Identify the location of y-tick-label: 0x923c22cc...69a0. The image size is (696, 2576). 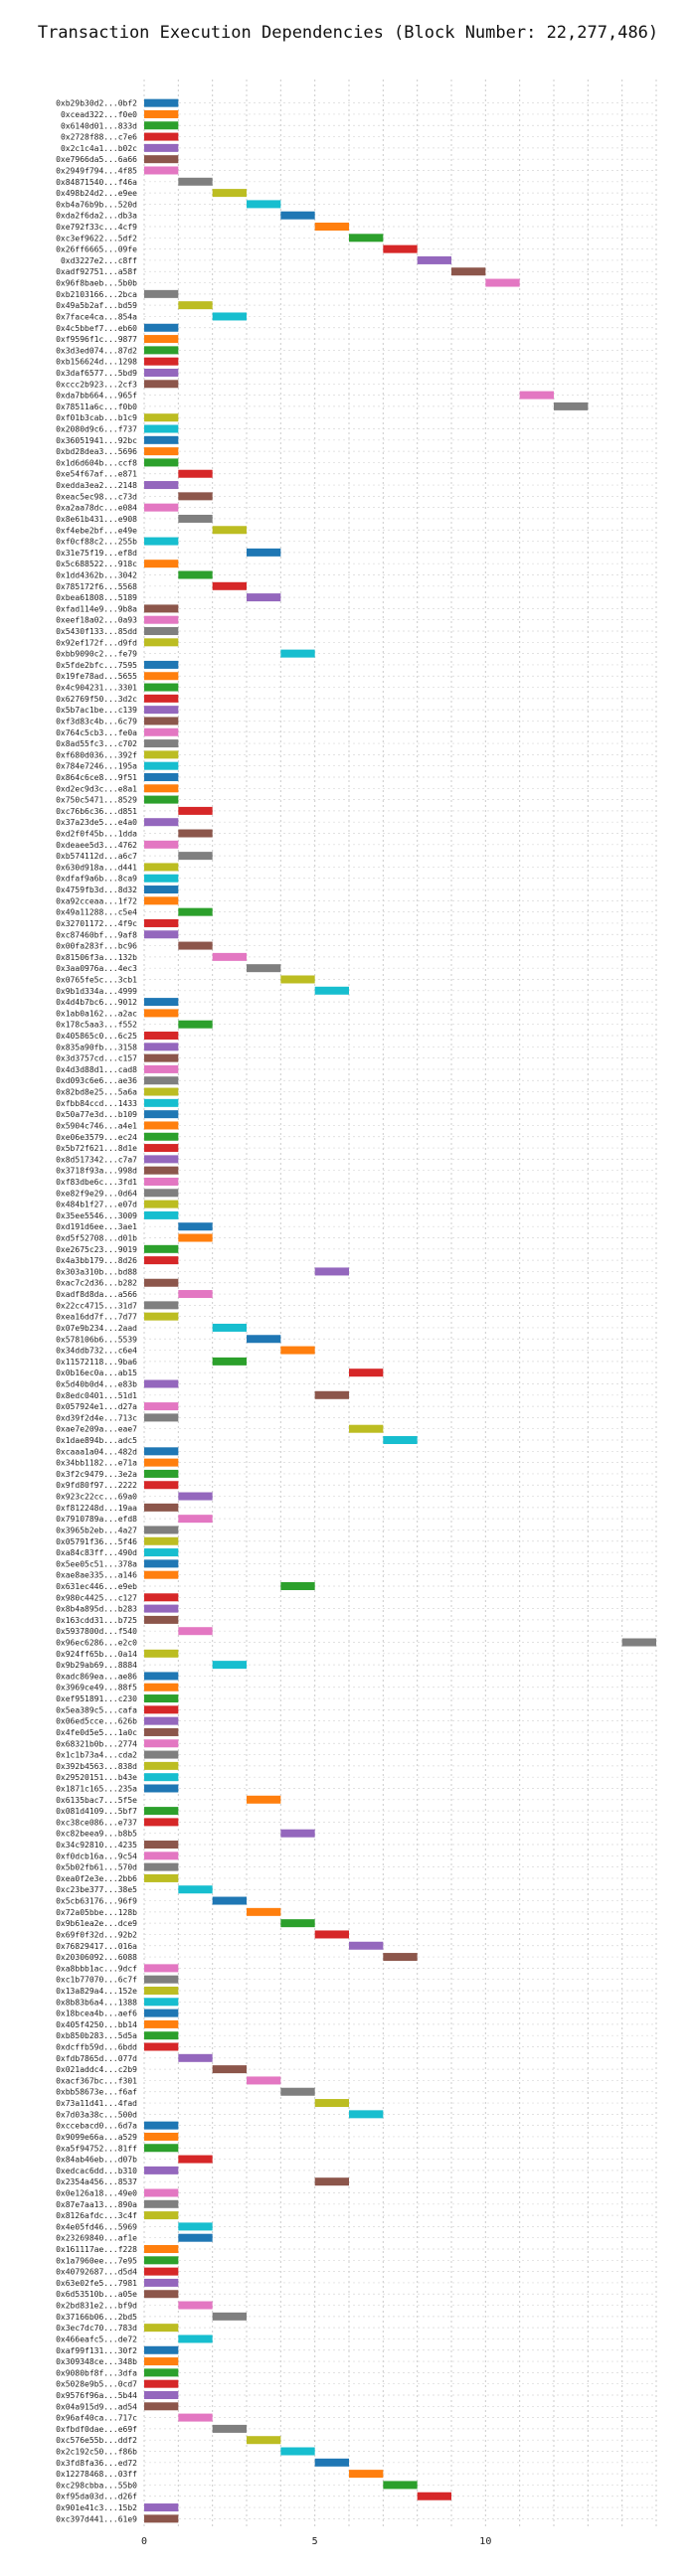
(97, 1497).